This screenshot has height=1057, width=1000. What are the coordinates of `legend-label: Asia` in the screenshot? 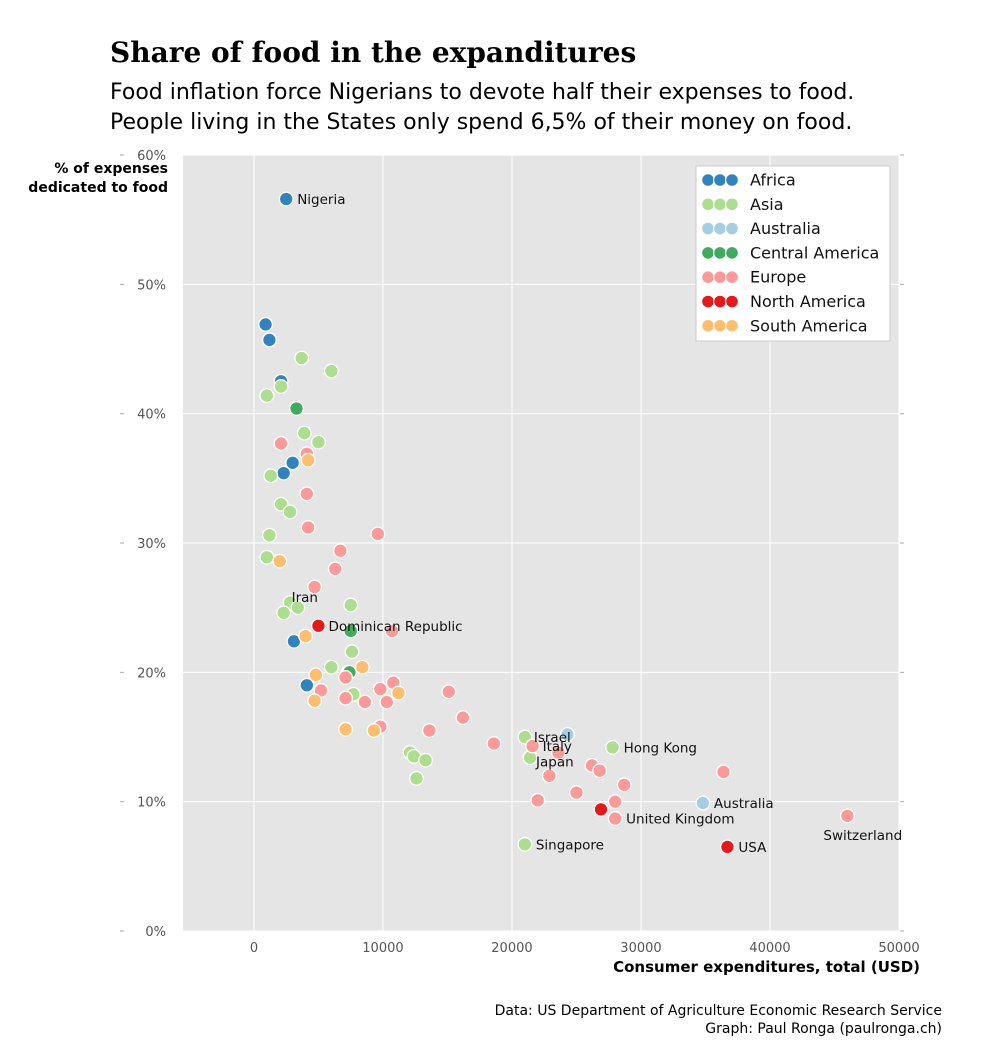 It's located at (767, 204).